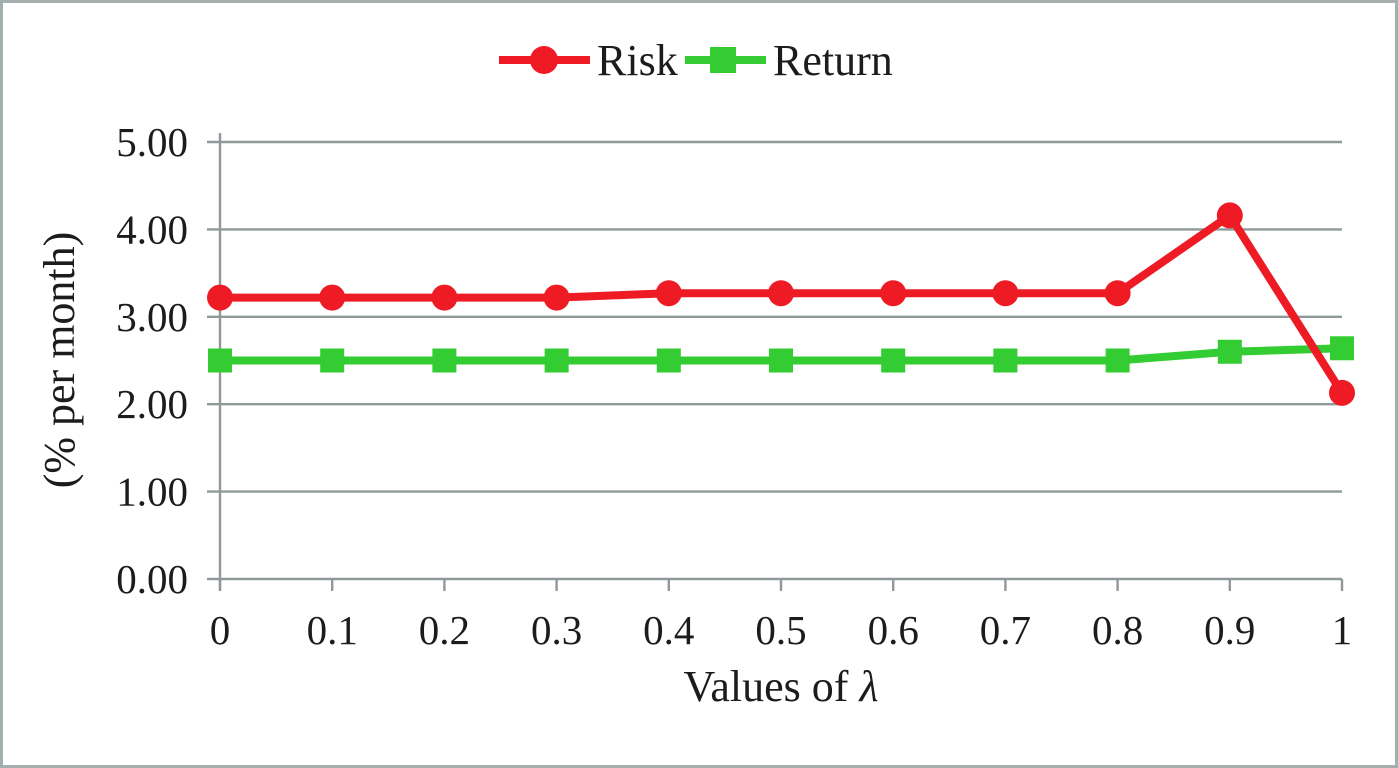 The width and height of the screenshot is (1398, 768). I want to click on x-tick-label: 0.1, so click(332, 630).